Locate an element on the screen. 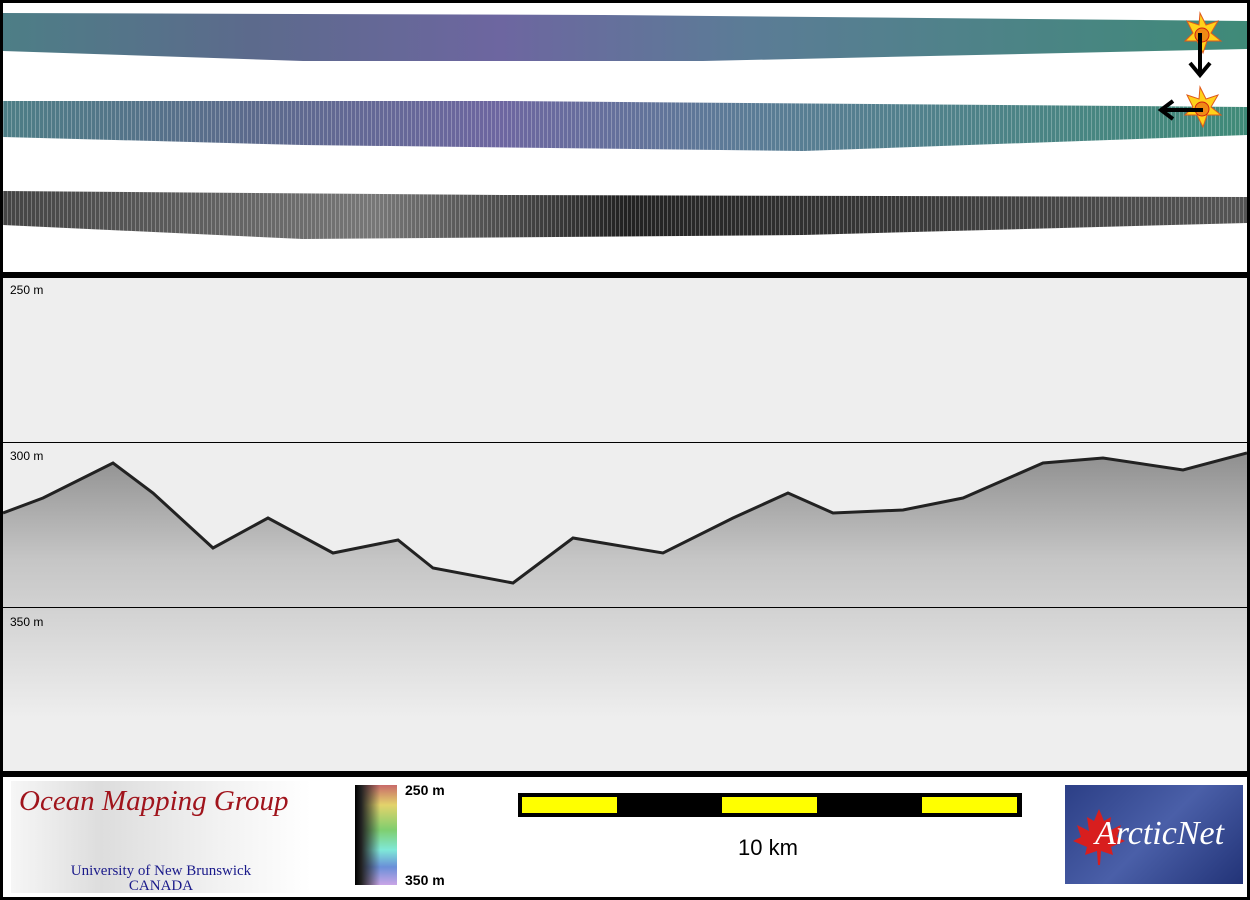 Image resolution: width=1250 pixels, height=900 pixels. colorbar-bottom-label: 350 m is located at coordinates (425, 880).